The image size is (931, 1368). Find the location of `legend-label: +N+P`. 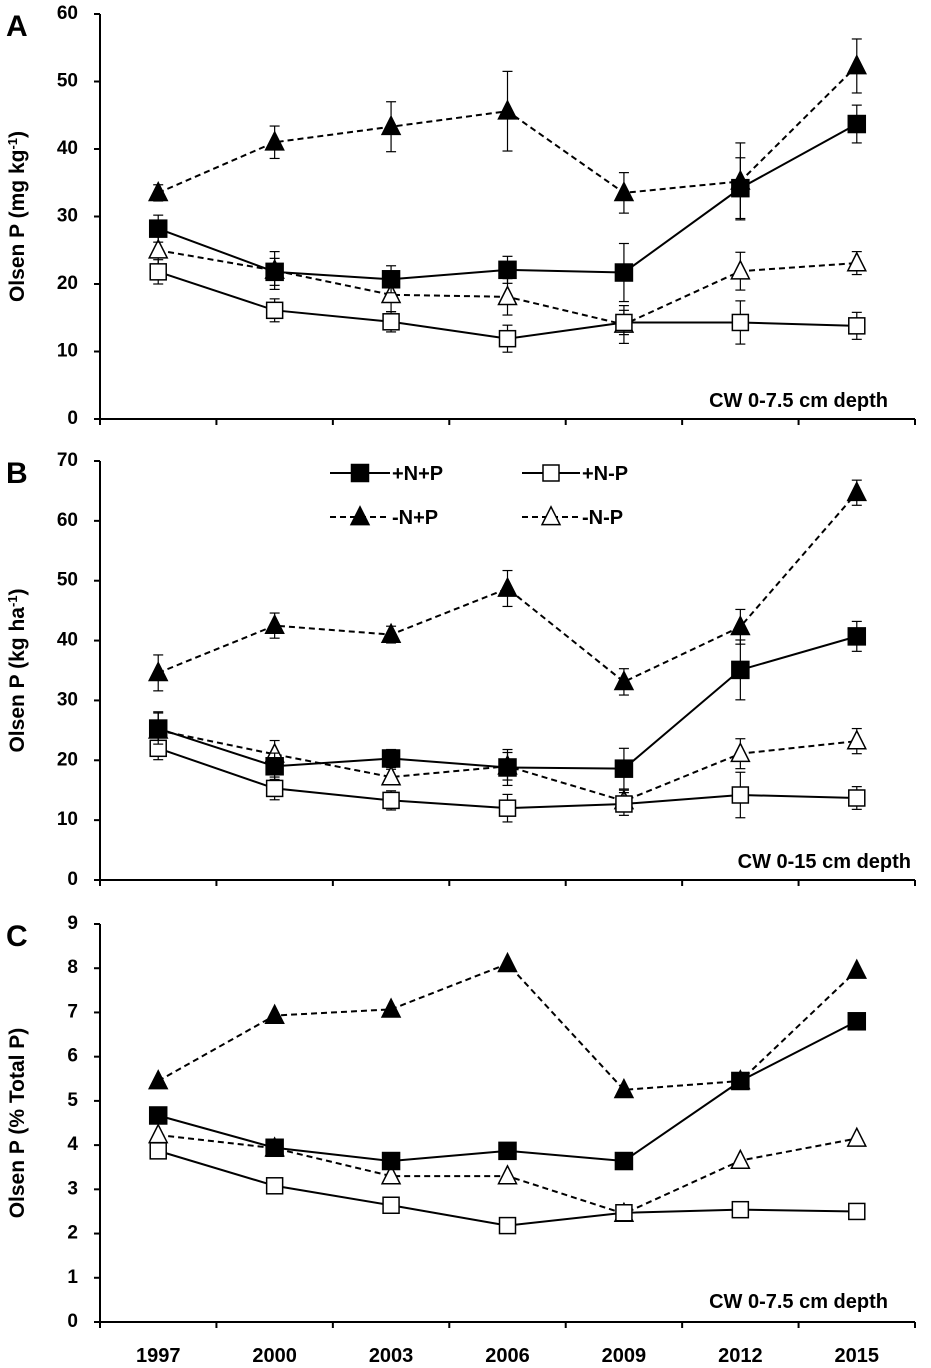

legend-label: +N+P is located at coordinates (417, 474).